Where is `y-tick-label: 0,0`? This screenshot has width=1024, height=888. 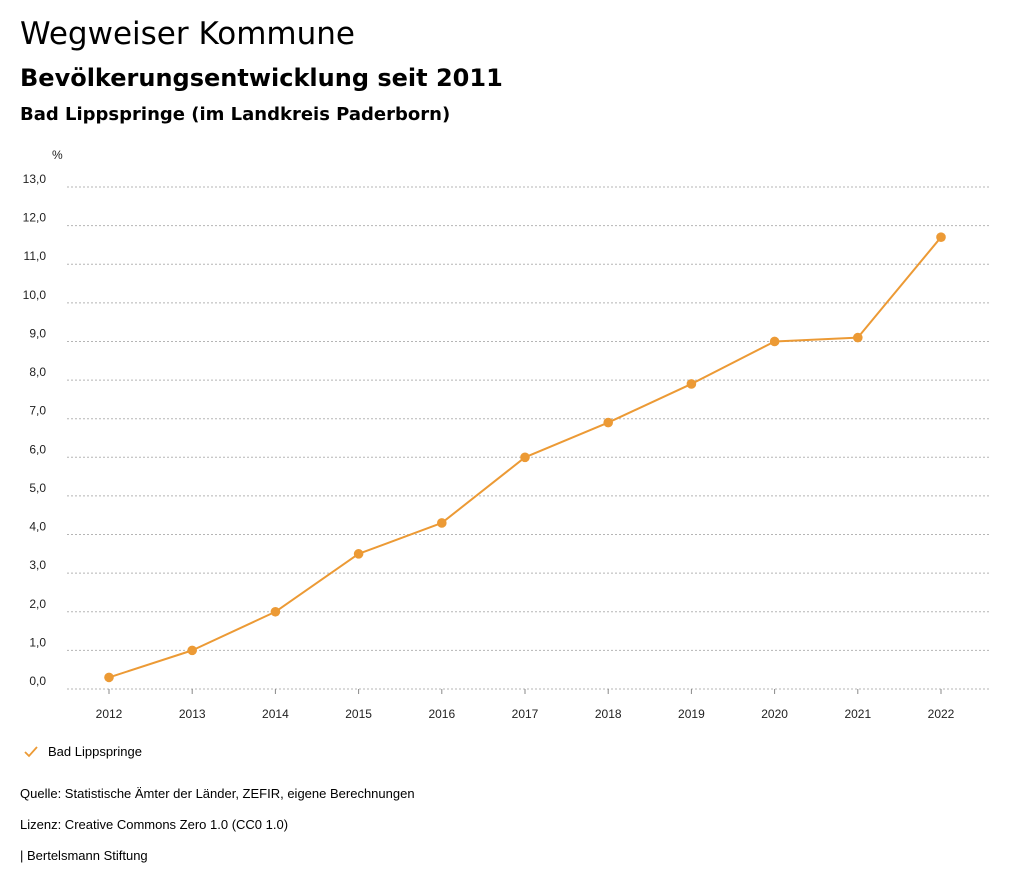 y-tick-label: 0,0 is located at coordinates (37, 681).